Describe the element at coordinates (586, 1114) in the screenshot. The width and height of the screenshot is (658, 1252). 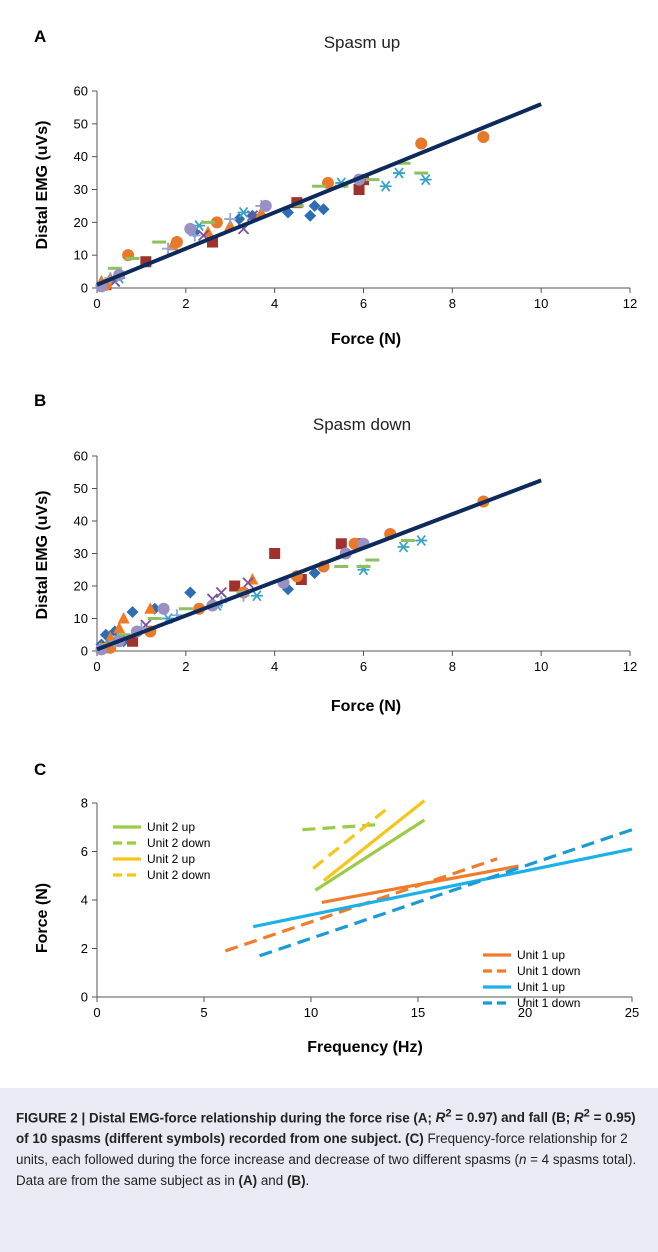
I see `caption-superscript-b: 2` at that location.